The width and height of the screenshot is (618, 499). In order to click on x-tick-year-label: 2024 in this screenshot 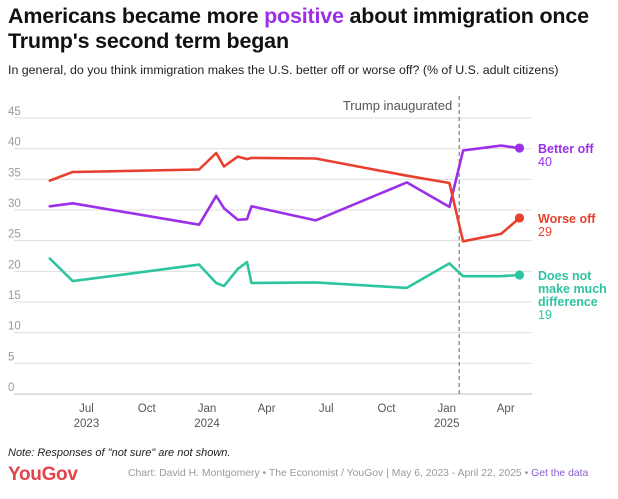, I will do `click(207, 424)`.